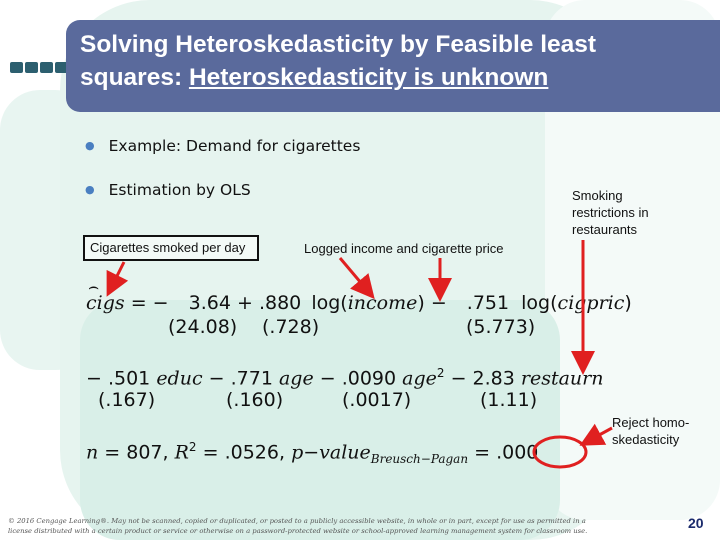  What do you see at coordinates (404, 248) in the screenshot?
I see `logged-annotation: Logged income and cigarette price` at bounding box center [404, 248].